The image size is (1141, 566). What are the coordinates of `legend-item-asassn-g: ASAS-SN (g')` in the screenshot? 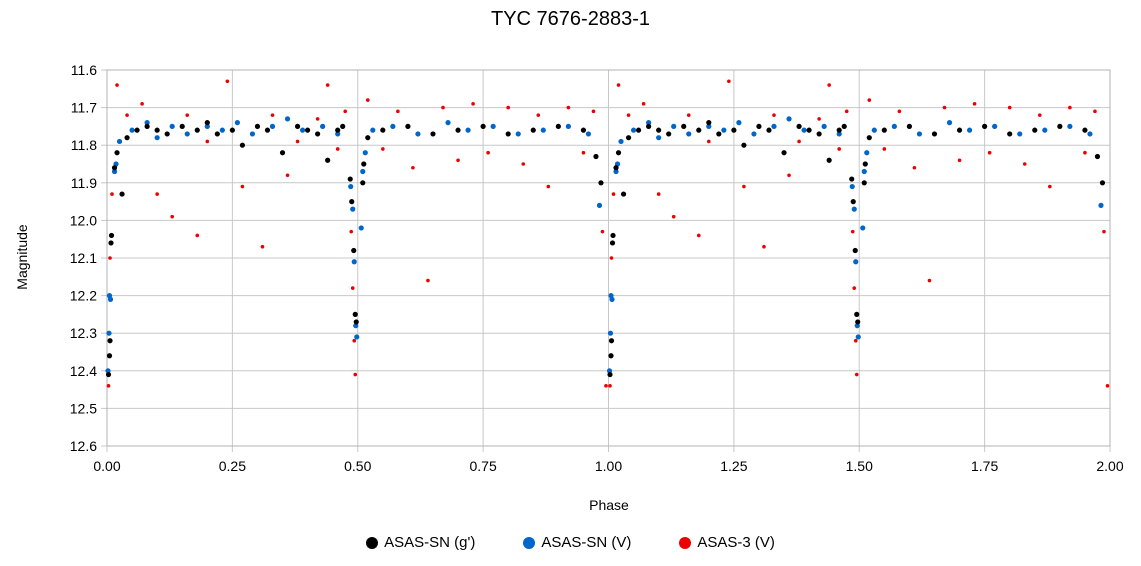 It's located at (420, 542).